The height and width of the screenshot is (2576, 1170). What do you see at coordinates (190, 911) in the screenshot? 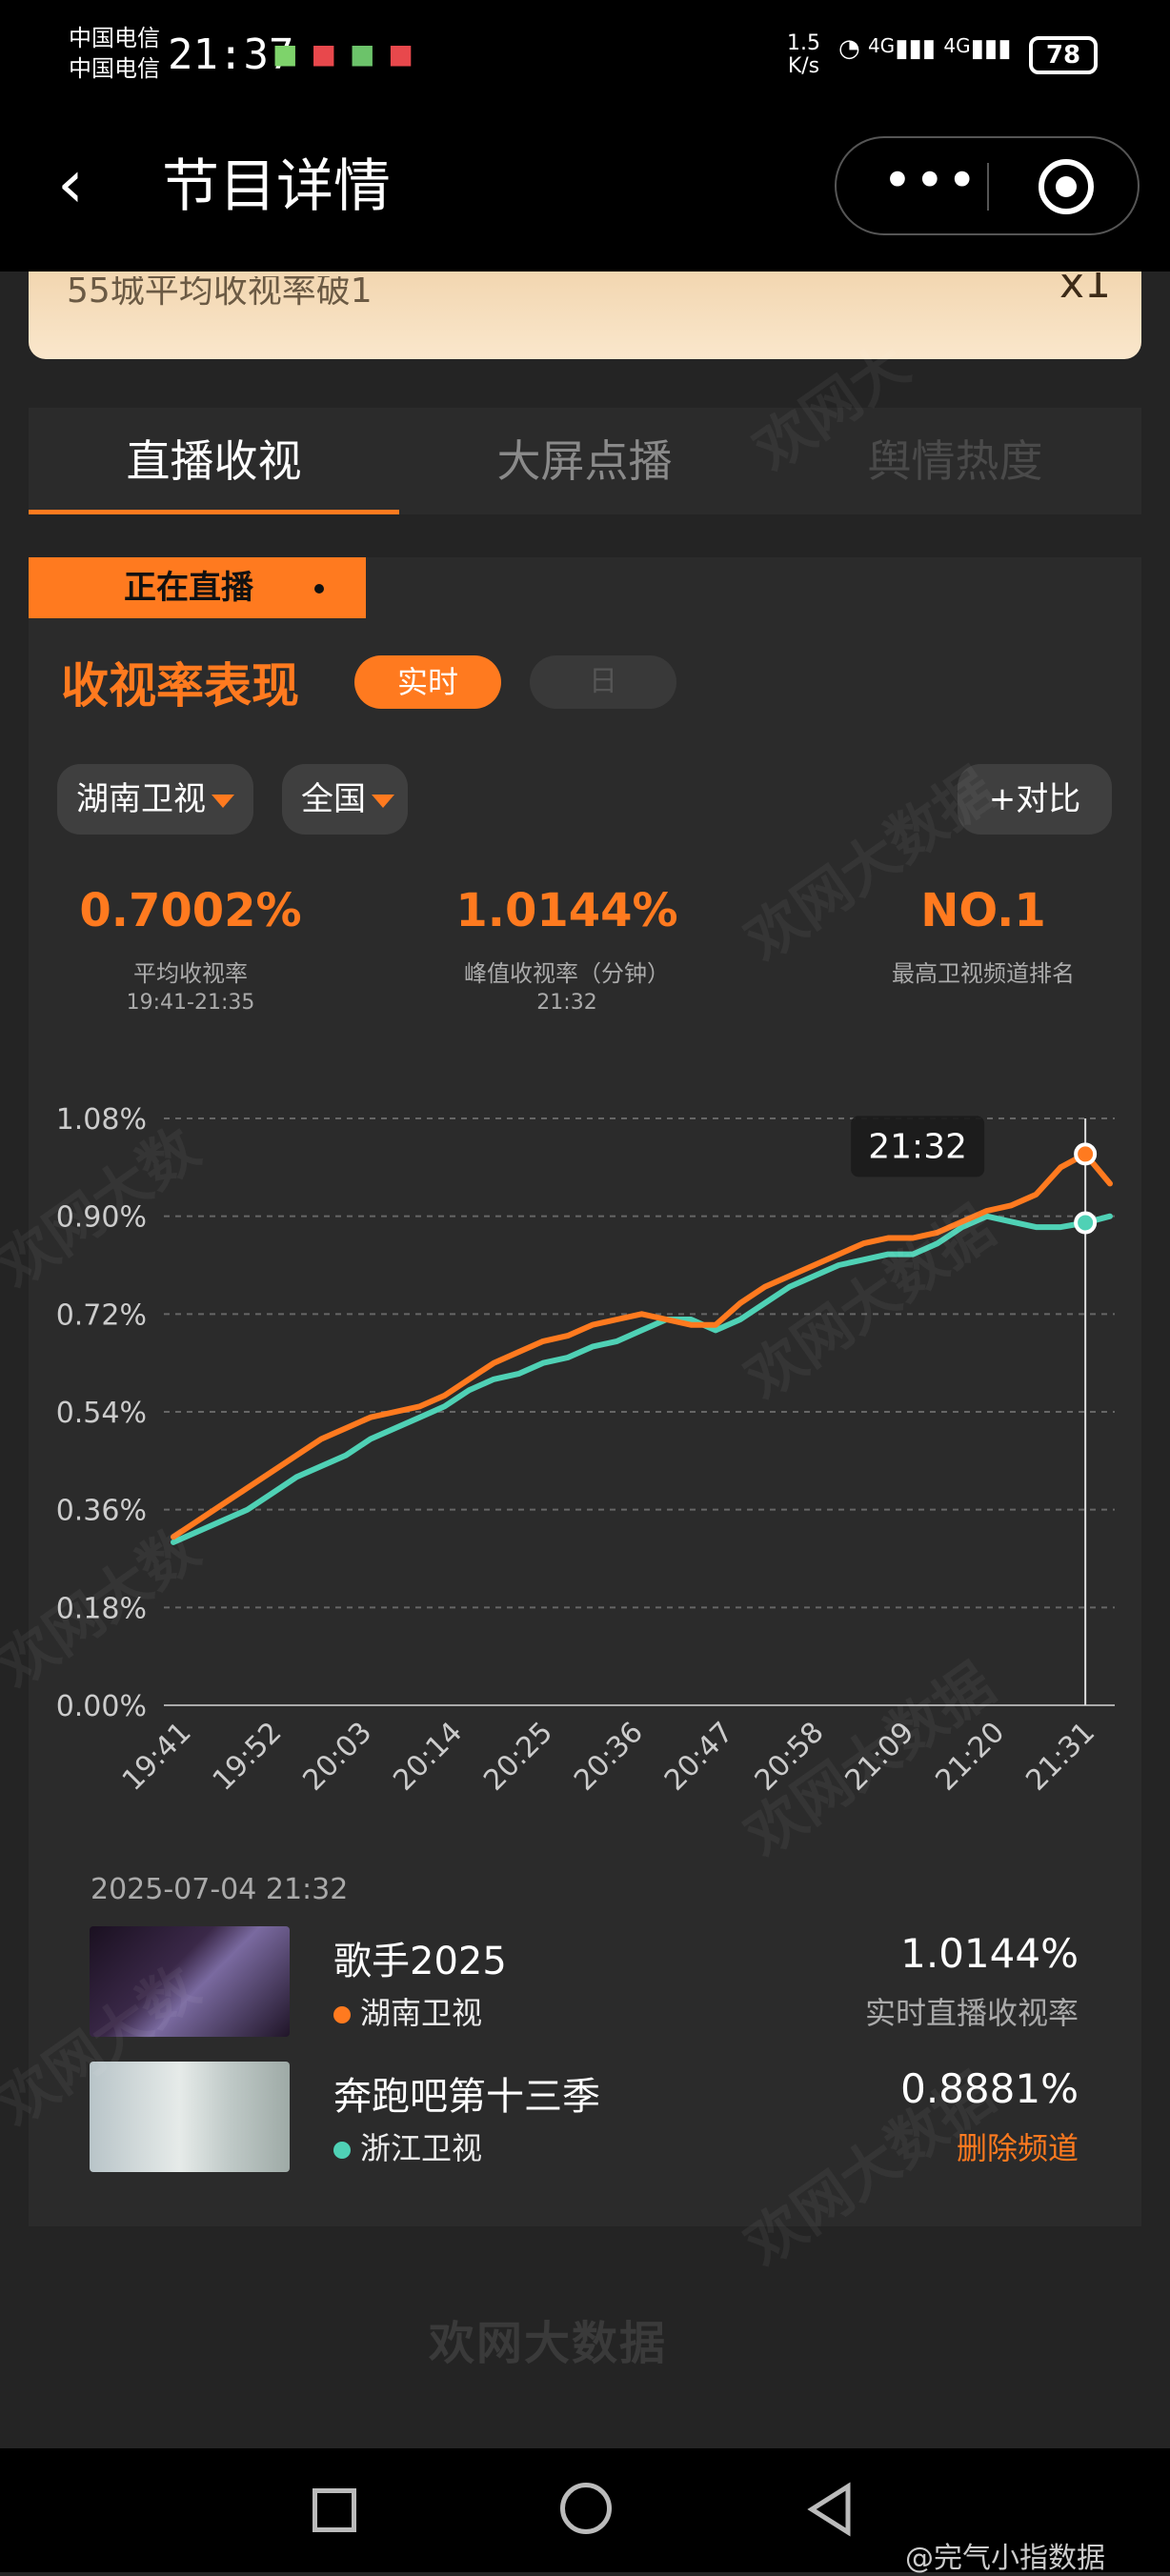
I see `avg-rating-value: 0.7002%` at bounding box center [190, 911].